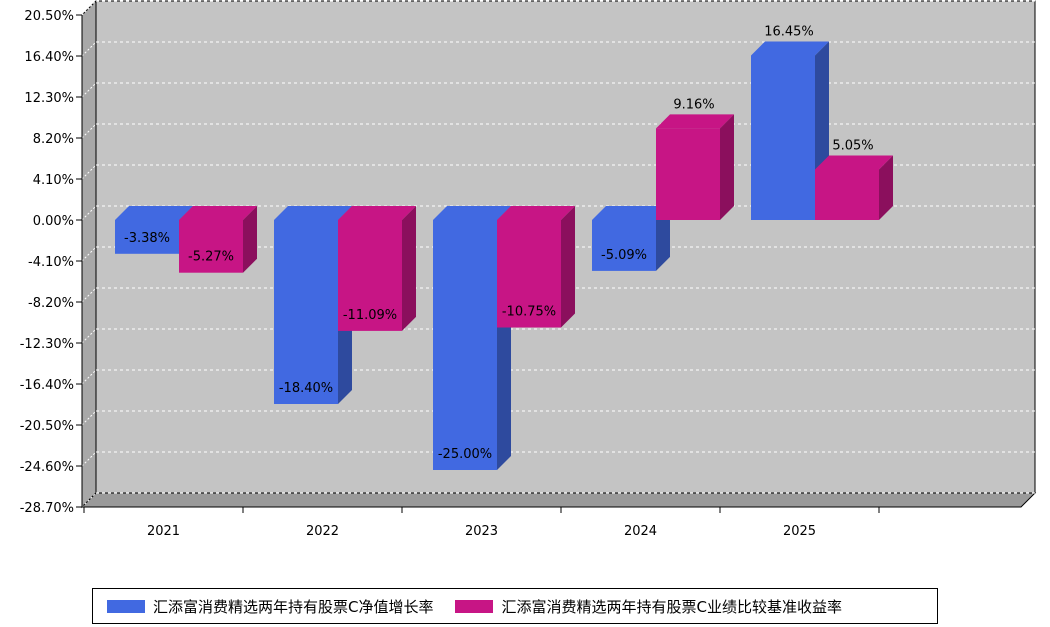 This screenshot has height=627, width=1050. Describe the element at coordinates (47, 344) in the screenshot. I see `y-tick-label: -12.30%` at that location.